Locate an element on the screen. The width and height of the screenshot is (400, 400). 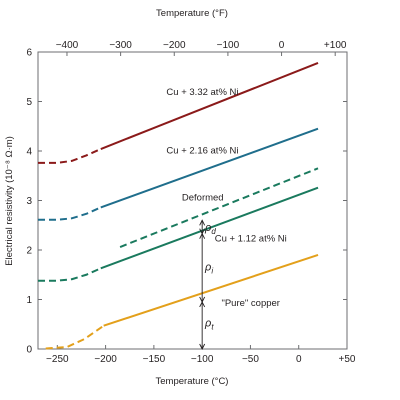
series-line-dashed-deformed is located at coordinates (219, 207).